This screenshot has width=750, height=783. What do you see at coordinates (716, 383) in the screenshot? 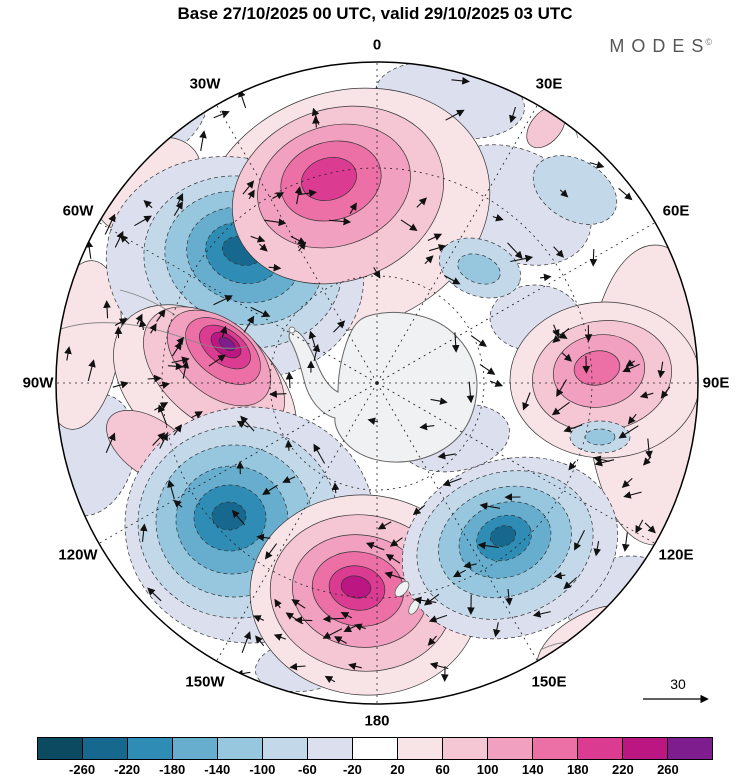
I see `lon-label-90e: 90E` at bounding box center [716, 383].